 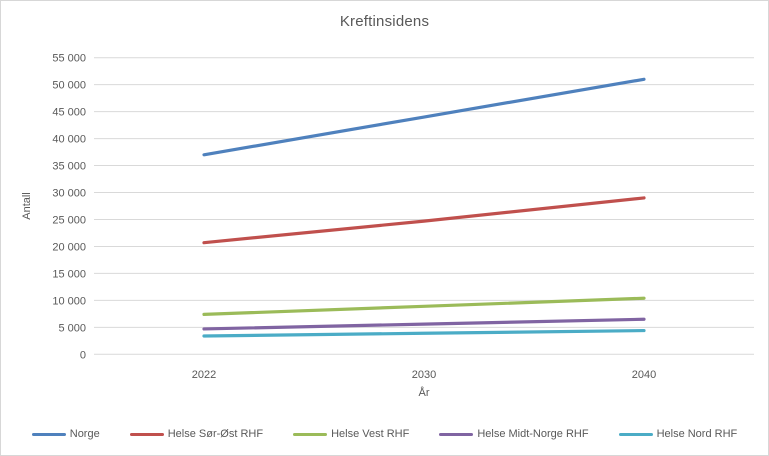 I want to click on y-axis-title: Antall, so click(x=27, y=206).